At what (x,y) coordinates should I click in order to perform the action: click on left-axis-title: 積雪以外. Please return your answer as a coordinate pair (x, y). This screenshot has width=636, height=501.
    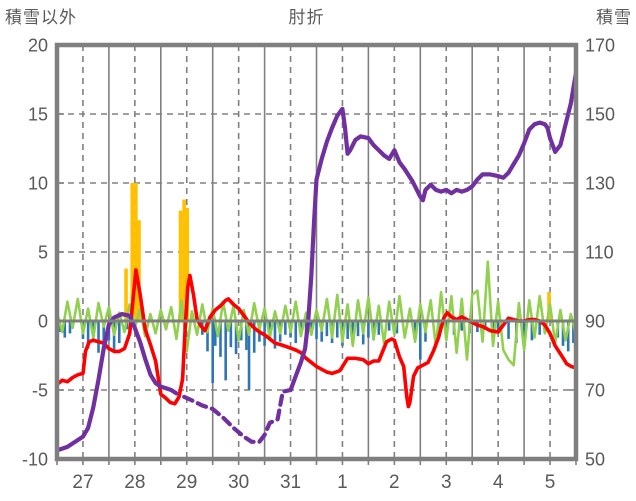
    Looking at the image, I should click on (41, 17).